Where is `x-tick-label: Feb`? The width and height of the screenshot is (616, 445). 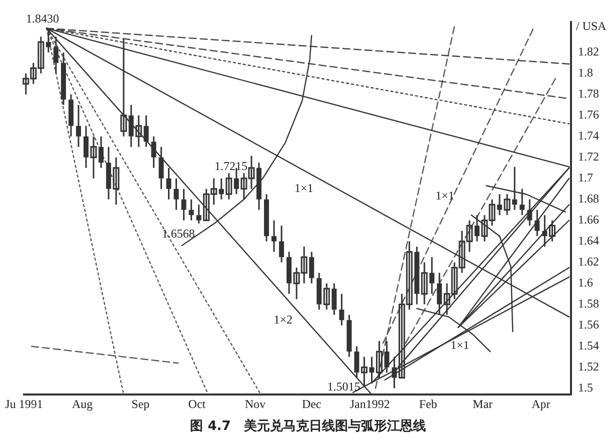 x-tick-label: Feb is located at coordinates (428, 403).